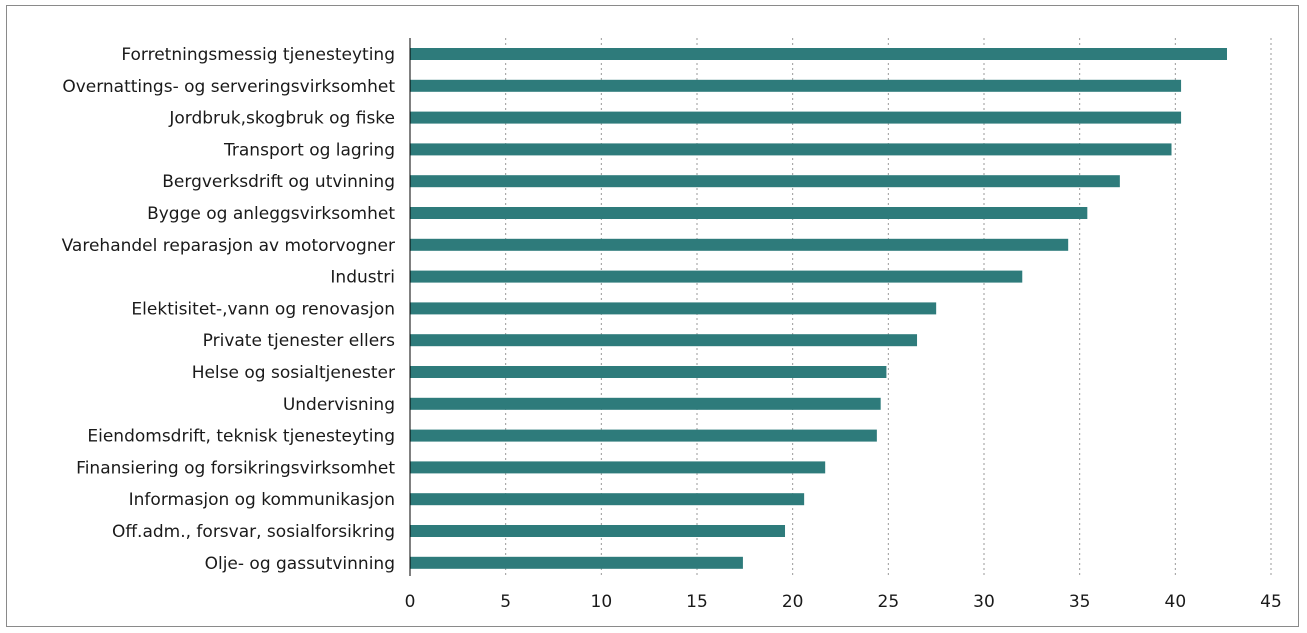 This screenshot has width=1307, height=633. I want to click on category-label: Jordbruk,skogbruk og fiske, so click(281, 119).